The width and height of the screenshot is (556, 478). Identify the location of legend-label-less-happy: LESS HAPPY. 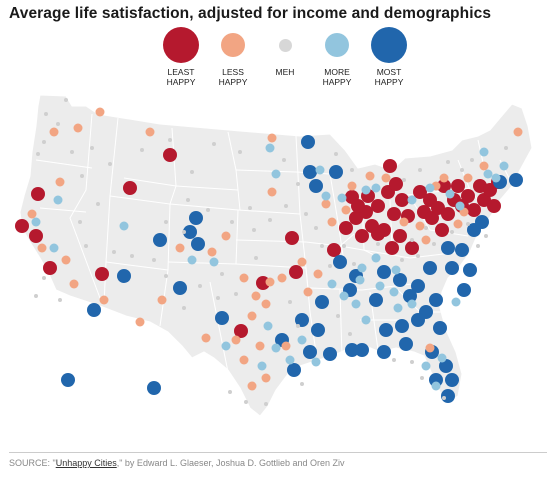
(233, 77).